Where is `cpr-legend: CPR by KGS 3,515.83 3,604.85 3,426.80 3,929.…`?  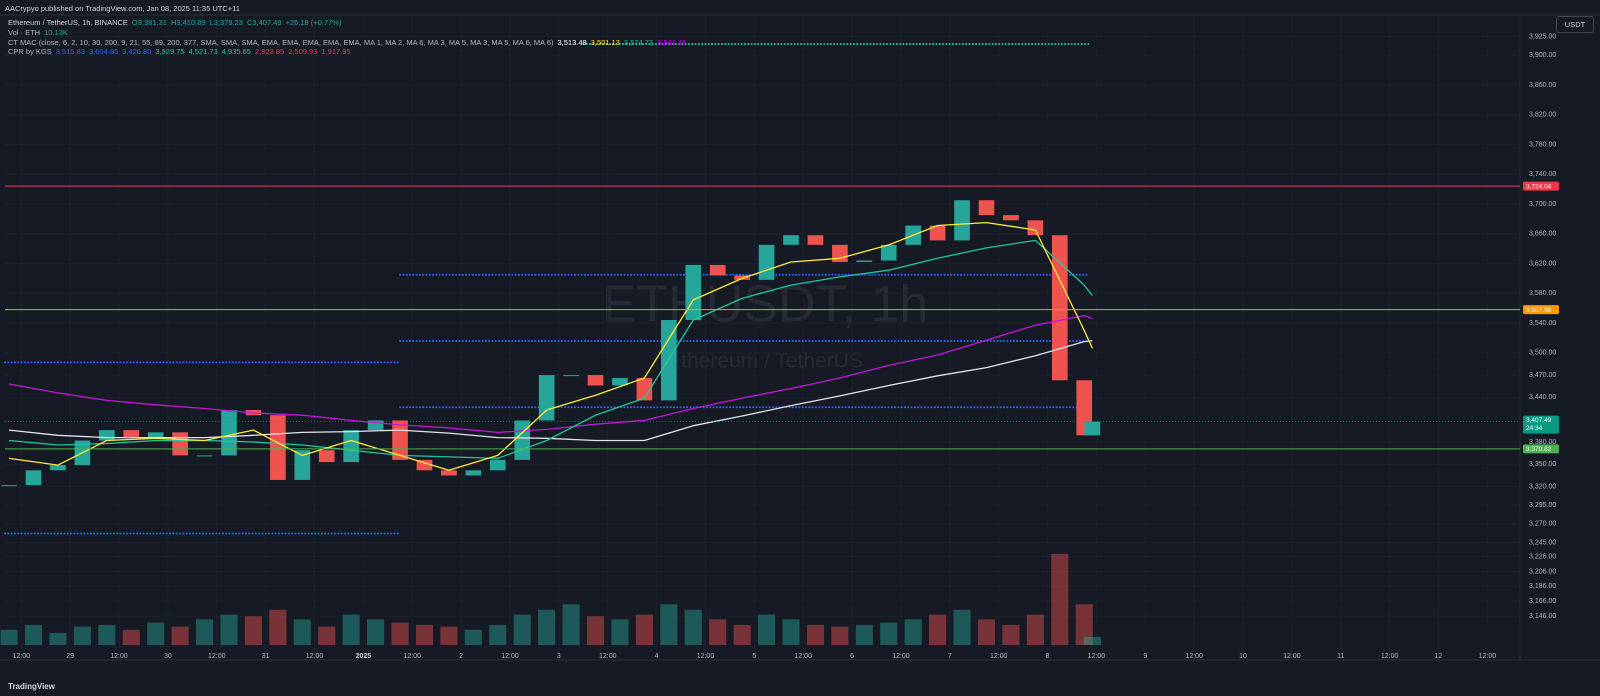 cpr-legend: CPR by KGS 3,515.83 3,604.85 3,426.80 3,929.… is located at coordinates (181, 51).